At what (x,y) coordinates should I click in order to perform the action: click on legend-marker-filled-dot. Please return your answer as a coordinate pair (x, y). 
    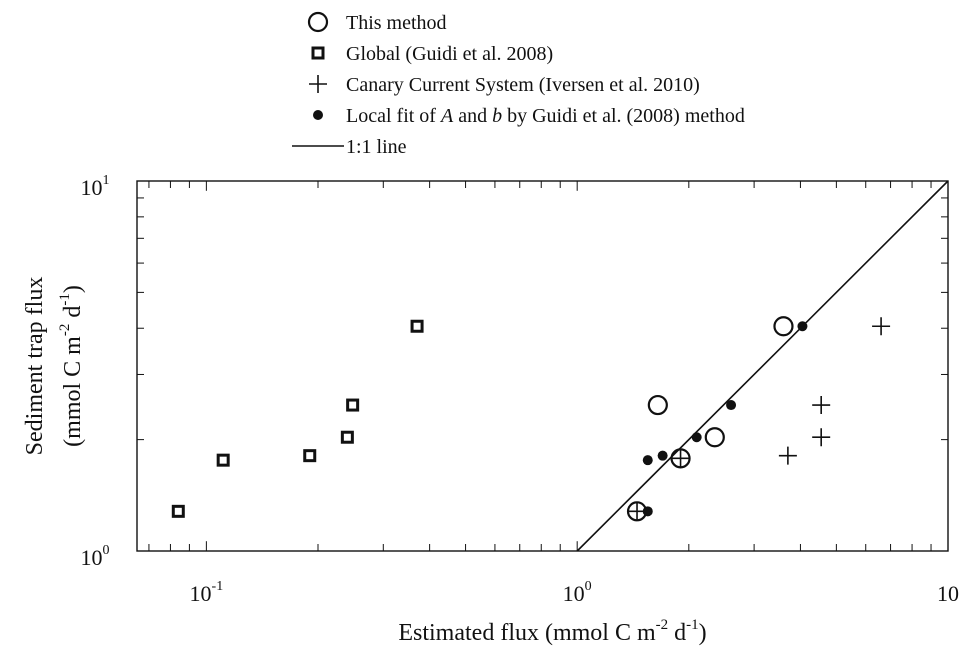
    Looking at the image, I should click on (318, 115).